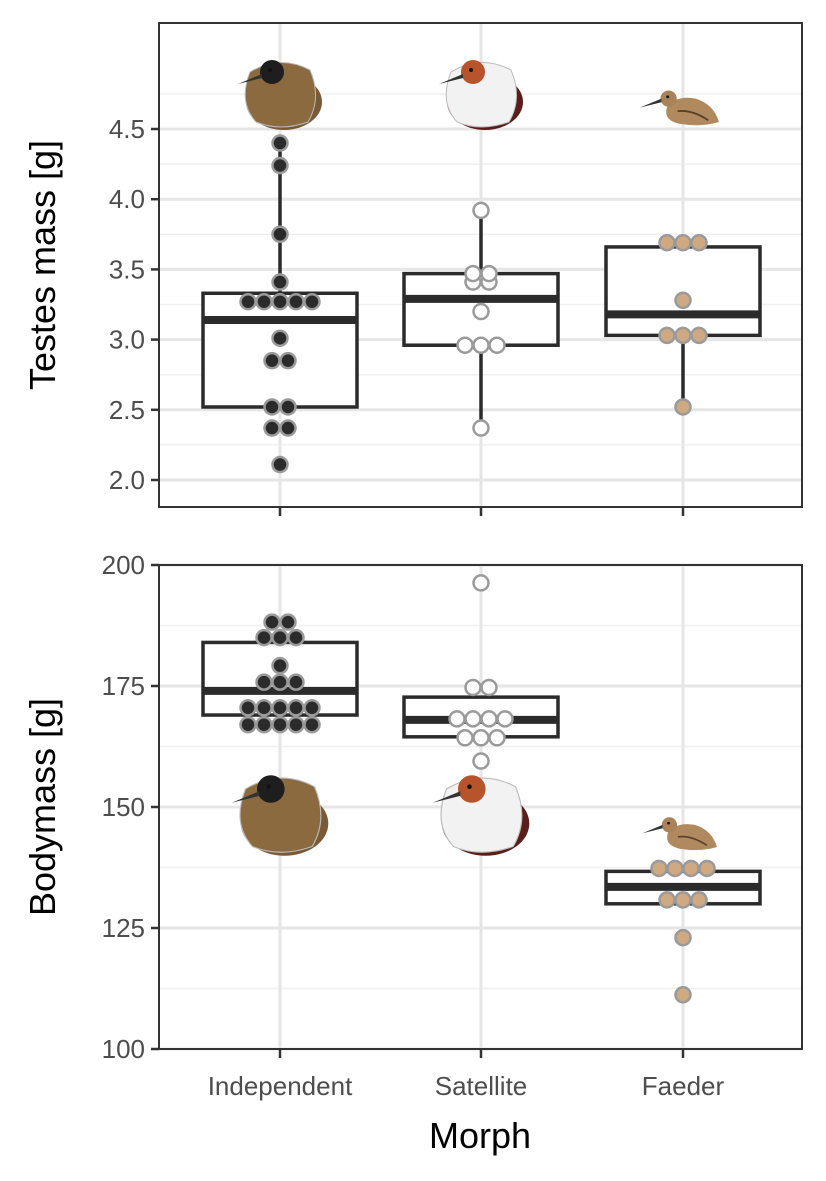 The height and width of the screenshot is (1181, 826). Describe the element at coordinates (127, 480) in the screenshot. I see `top-y-tick-label: 2.0` at that location.